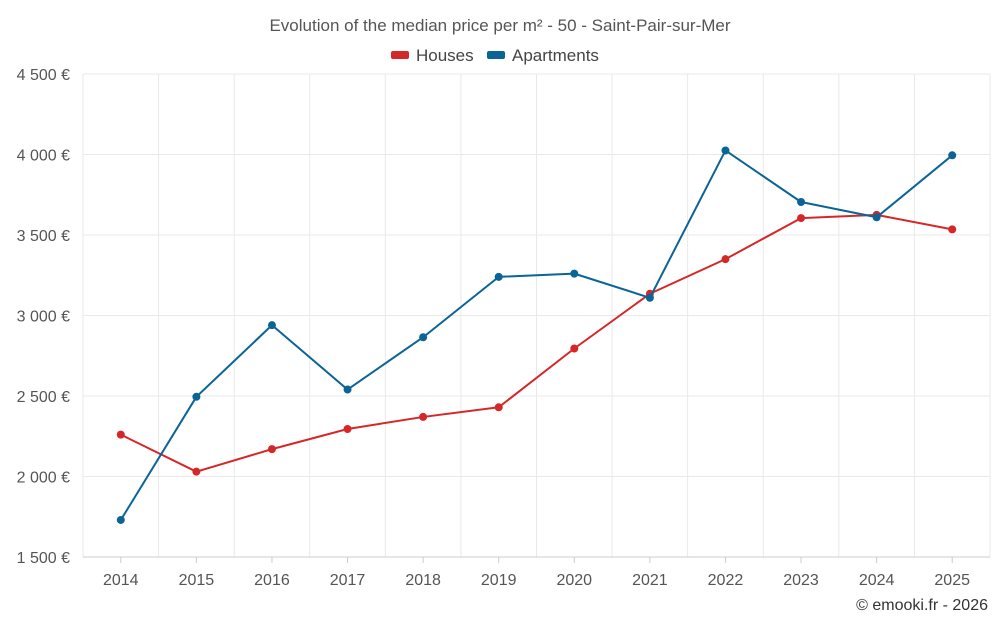  What do you see at coordinates (272, 580) in the screenshot?
I see `x-tick-label: 2016` at bounding box center [272, 580].